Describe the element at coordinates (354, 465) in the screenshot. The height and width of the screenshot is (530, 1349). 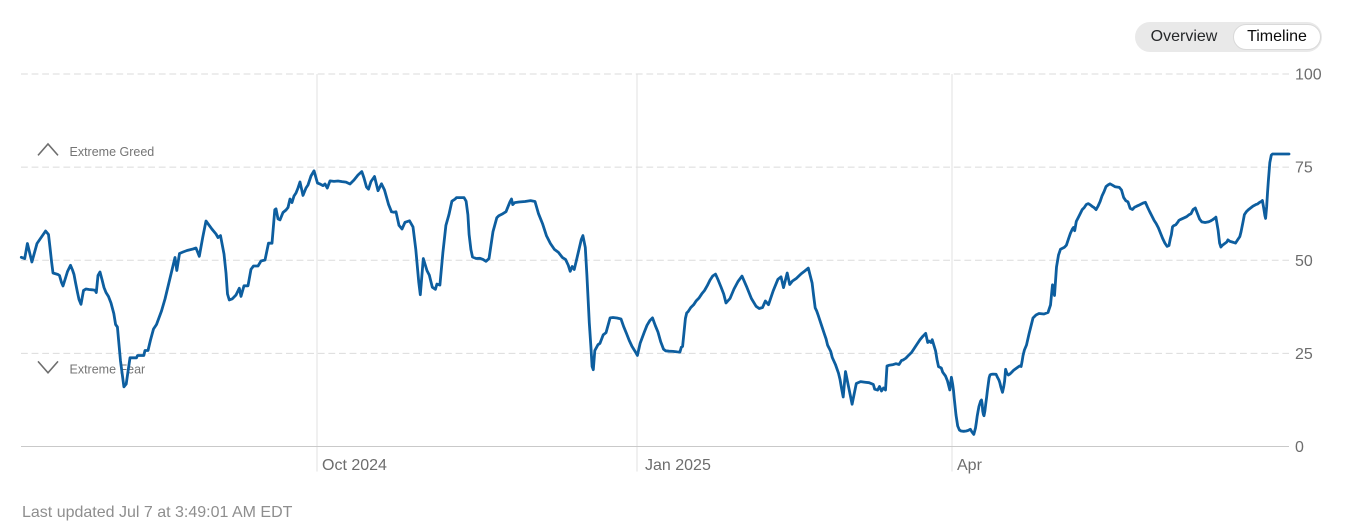
I see `svg-text: Oct 2024` at that location.